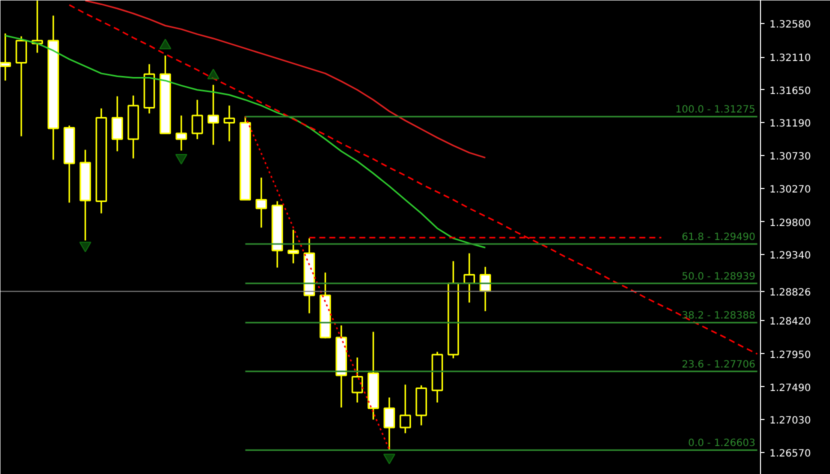  What do you see at coordinates (790, 91) in the screenshot?
I see `y-tick-label: 1.31650` at bounding box center [790, 91].